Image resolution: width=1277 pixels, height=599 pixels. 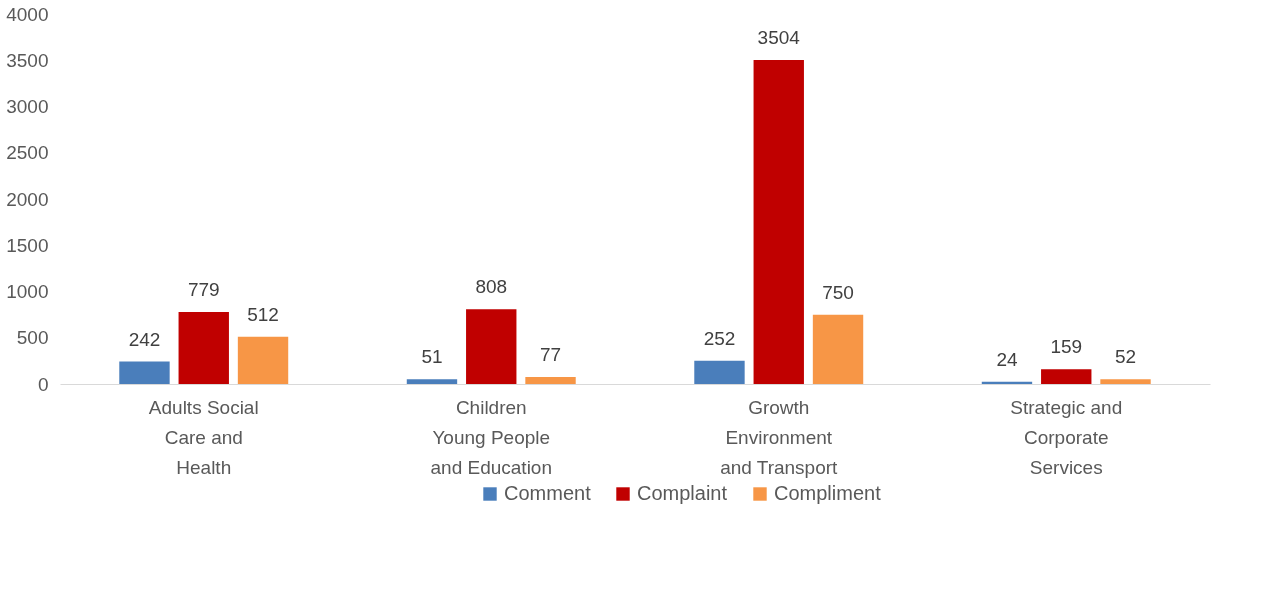 I want to click on y-tick-label: 500, so click(x=32, y=338).